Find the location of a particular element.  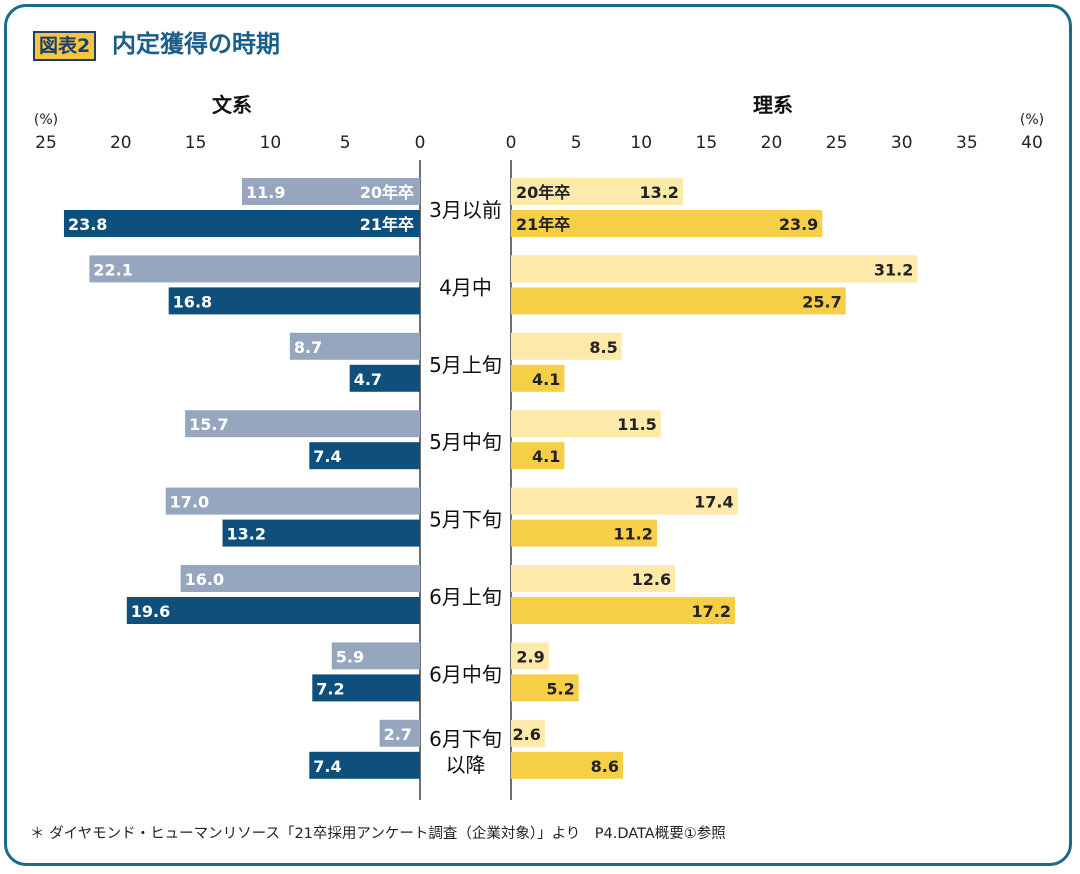

tick-label-right: 30 is located at coordinates (902, 143).